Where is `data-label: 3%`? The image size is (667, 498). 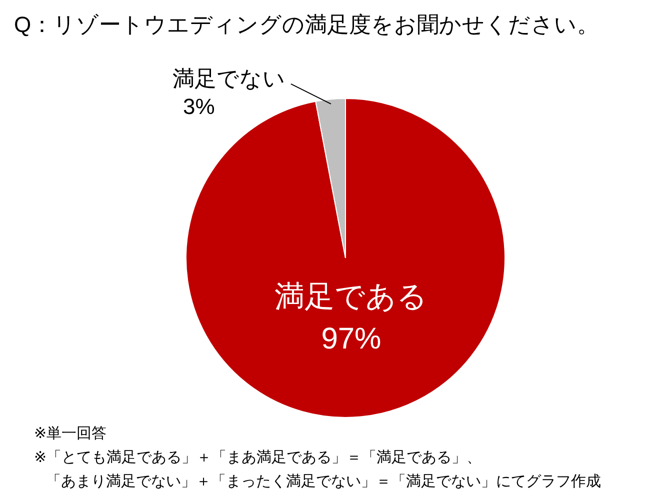
data-label: 3% is located at coordinates (199, 107).